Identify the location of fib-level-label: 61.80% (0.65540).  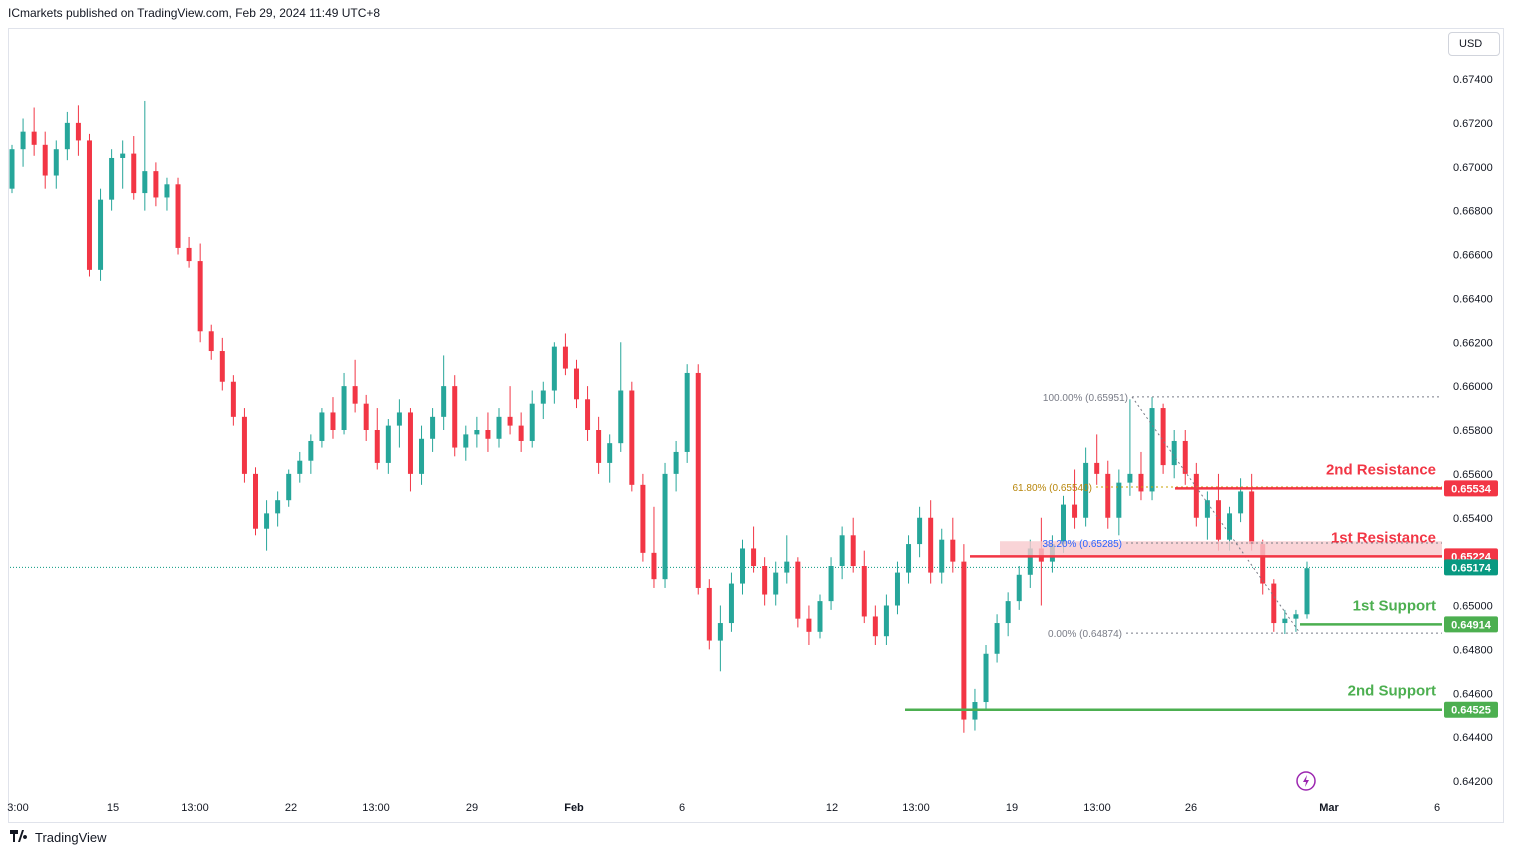
(1052, 488).